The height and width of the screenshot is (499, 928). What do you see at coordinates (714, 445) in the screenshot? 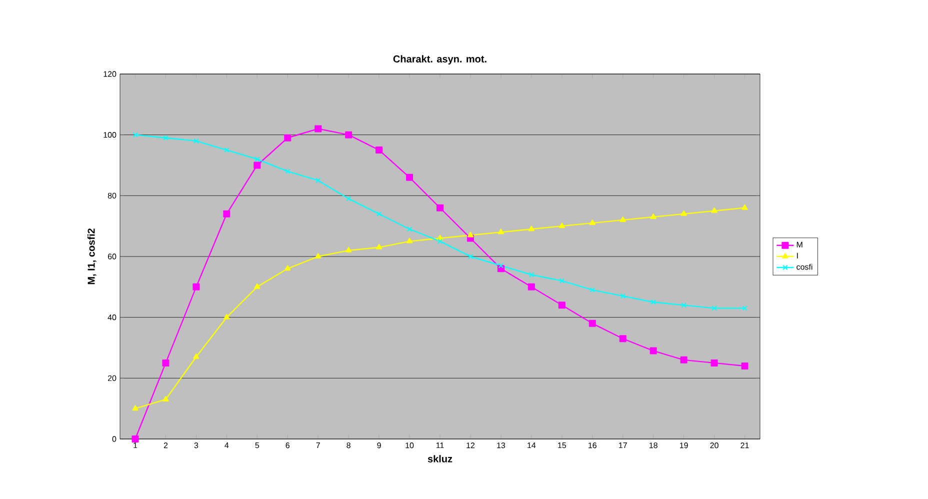
I see `x-tick-label: 20` at bounding box center [714, 445].